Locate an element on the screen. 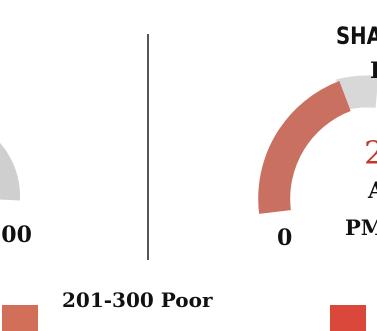  legend-swatch-left is located at coordinates (20, 318).